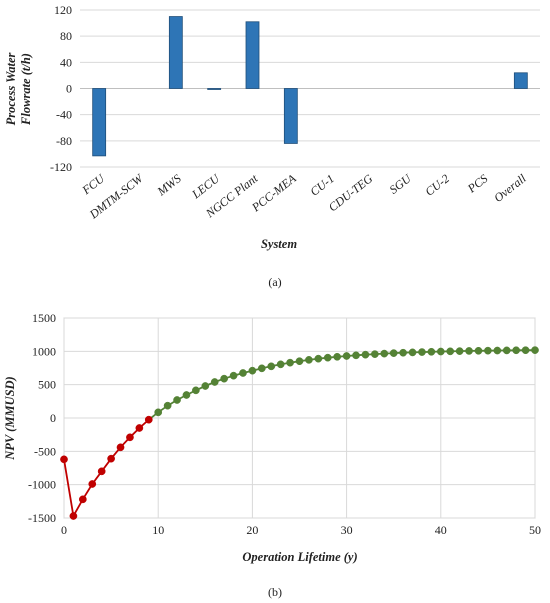 This screenshot has height=603, width=550. I want to click on bar-chart-category-label: PCS, so click(477, 183).